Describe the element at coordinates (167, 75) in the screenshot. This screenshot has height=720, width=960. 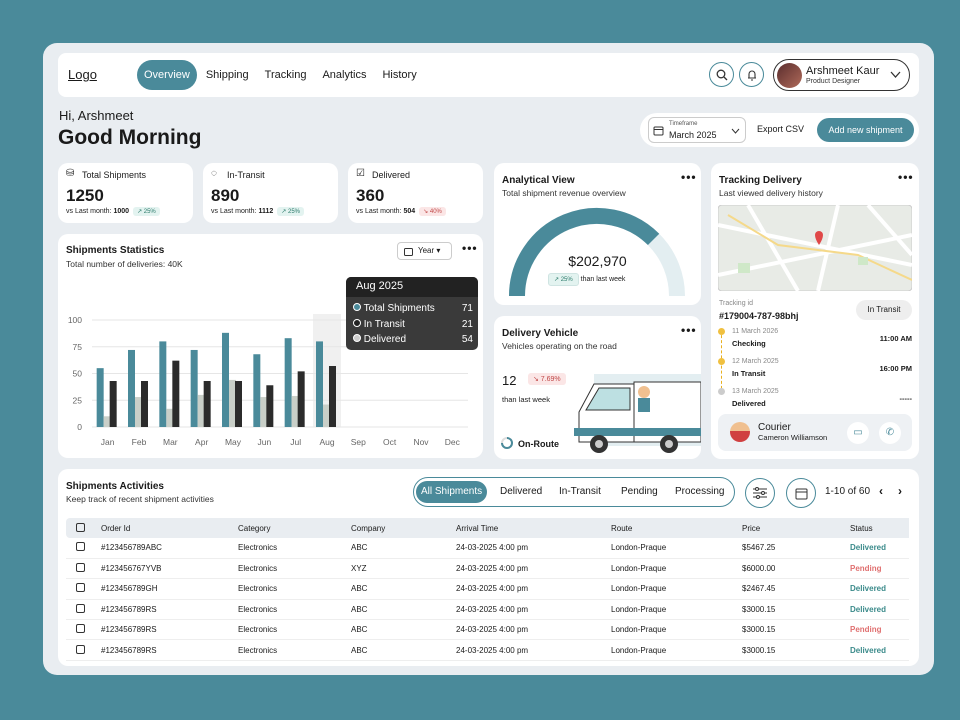
I see `nav-overview: Overview` at that location.